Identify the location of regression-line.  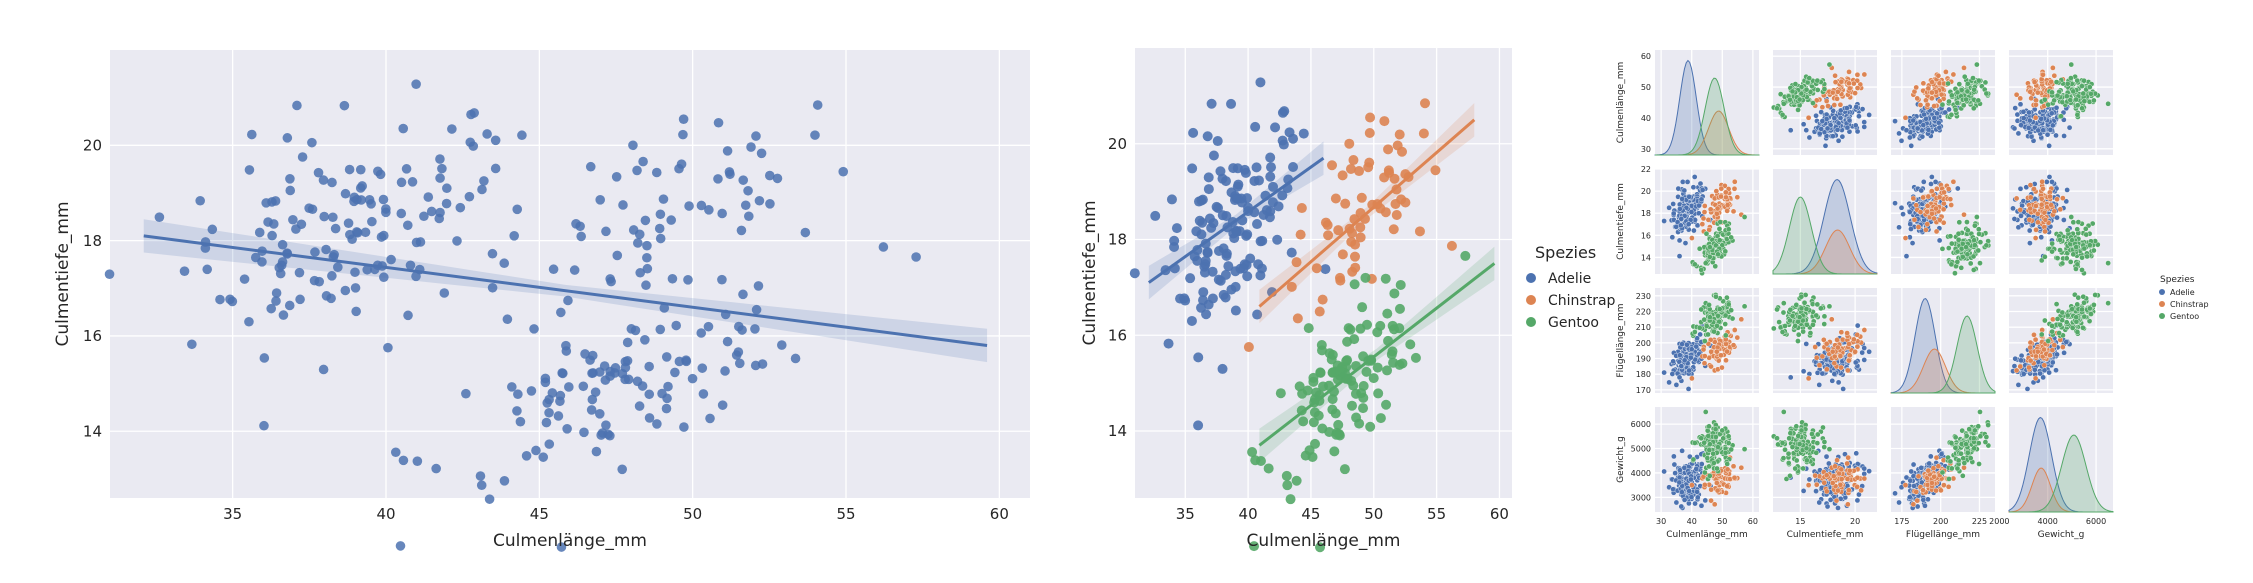
(1367, 213).